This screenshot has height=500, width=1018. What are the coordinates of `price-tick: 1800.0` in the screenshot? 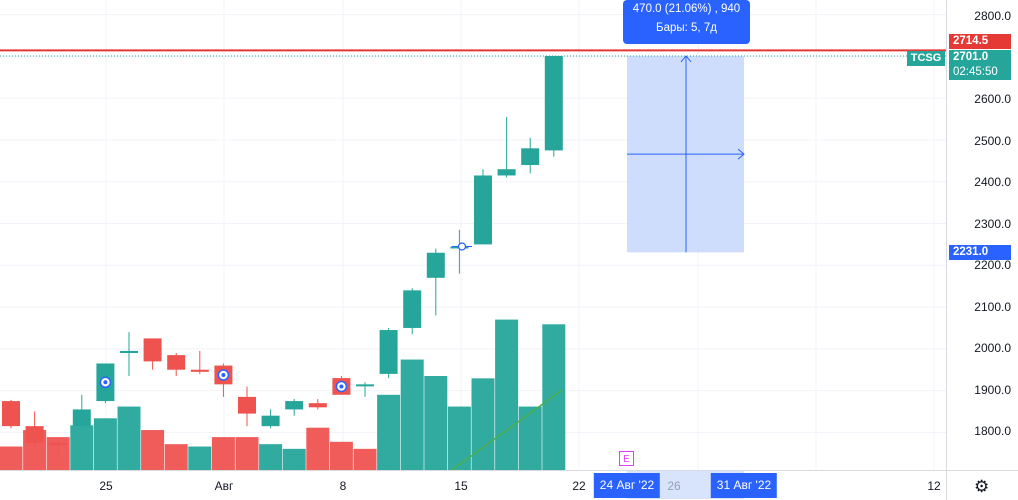 It's located at (992, 431).